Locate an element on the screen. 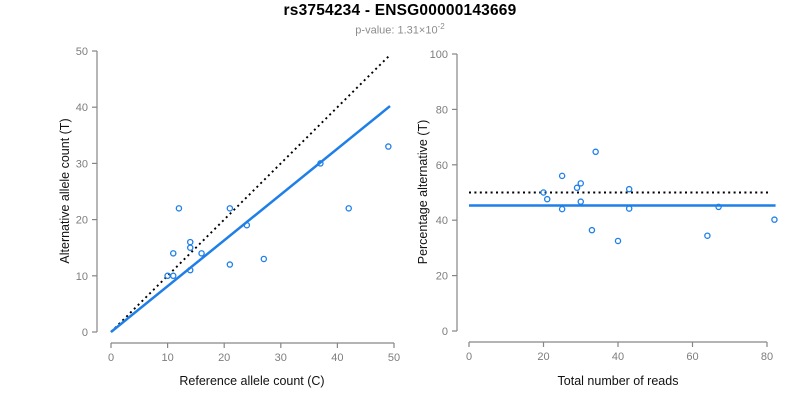  x-tick-label: 10 is located at coordinates (167, 358).